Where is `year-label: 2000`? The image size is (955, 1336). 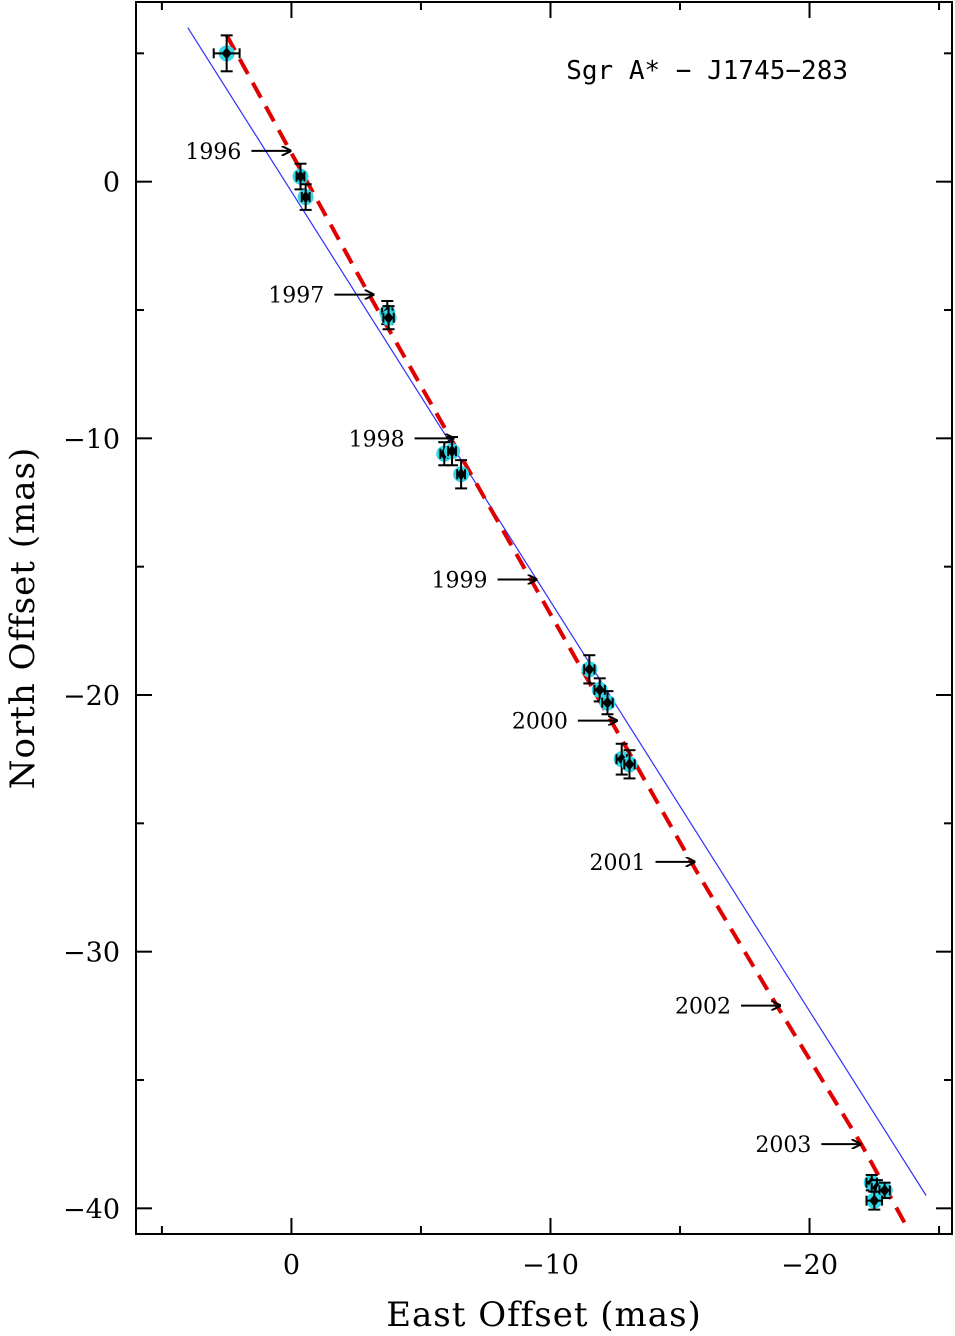
year-label: 2000 is located at coordinates (540, 722).